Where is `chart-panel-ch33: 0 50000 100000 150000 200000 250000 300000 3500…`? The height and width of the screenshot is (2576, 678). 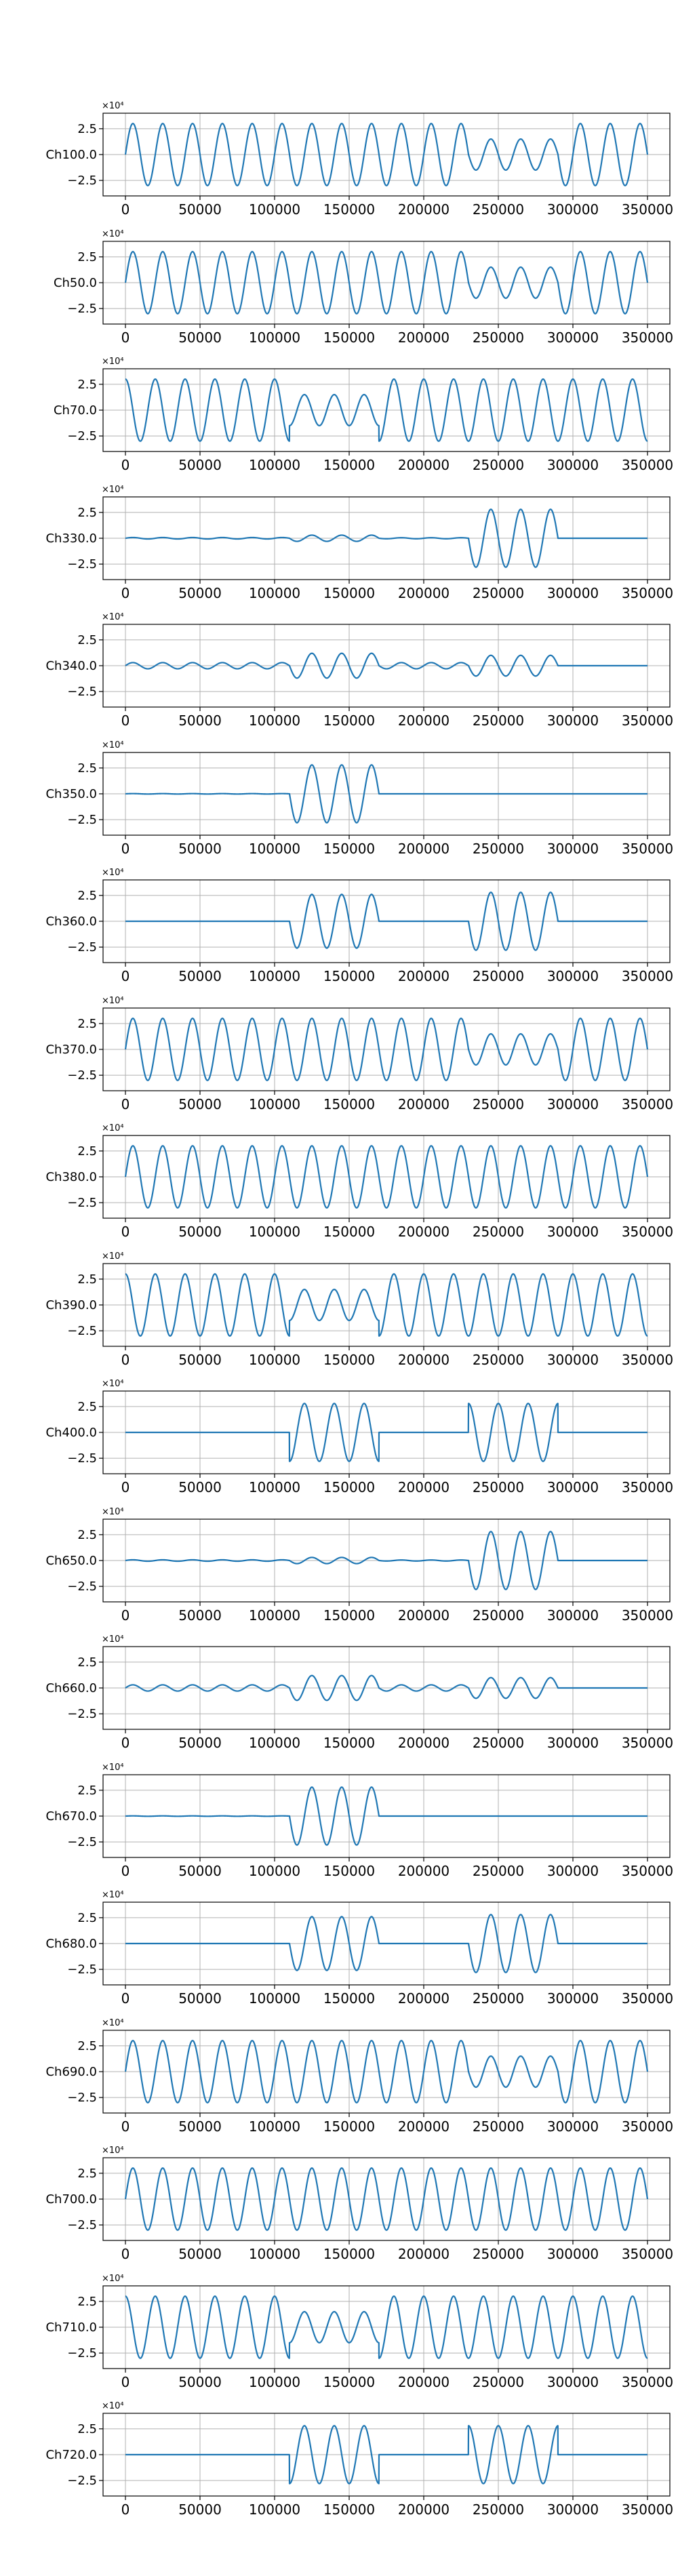 chart-panel-ch33: 0 50000 100000 150000 200000 250000 300000 3500… is located at coordinates (359, 543).